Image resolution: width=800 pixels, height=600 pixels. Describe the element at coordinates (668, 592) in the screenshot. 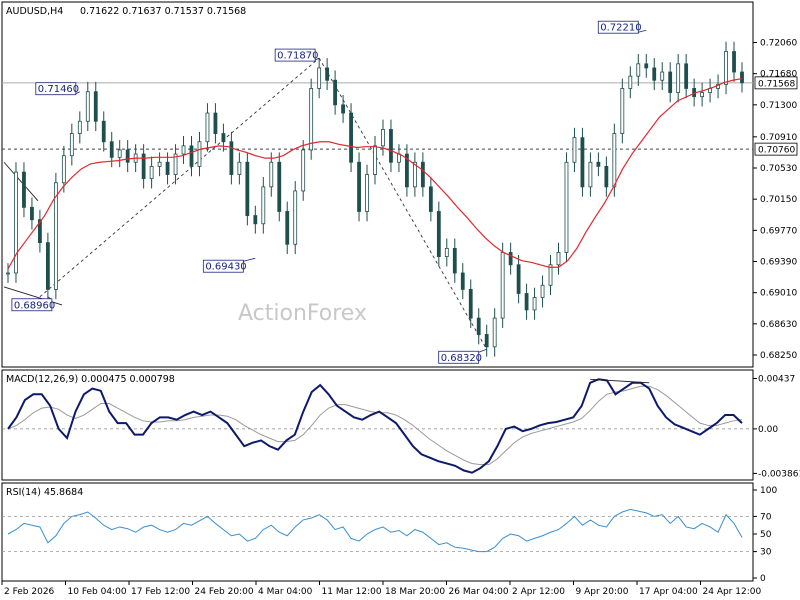

I see `x-tick-label: 17 Apr 04:00` at that location.